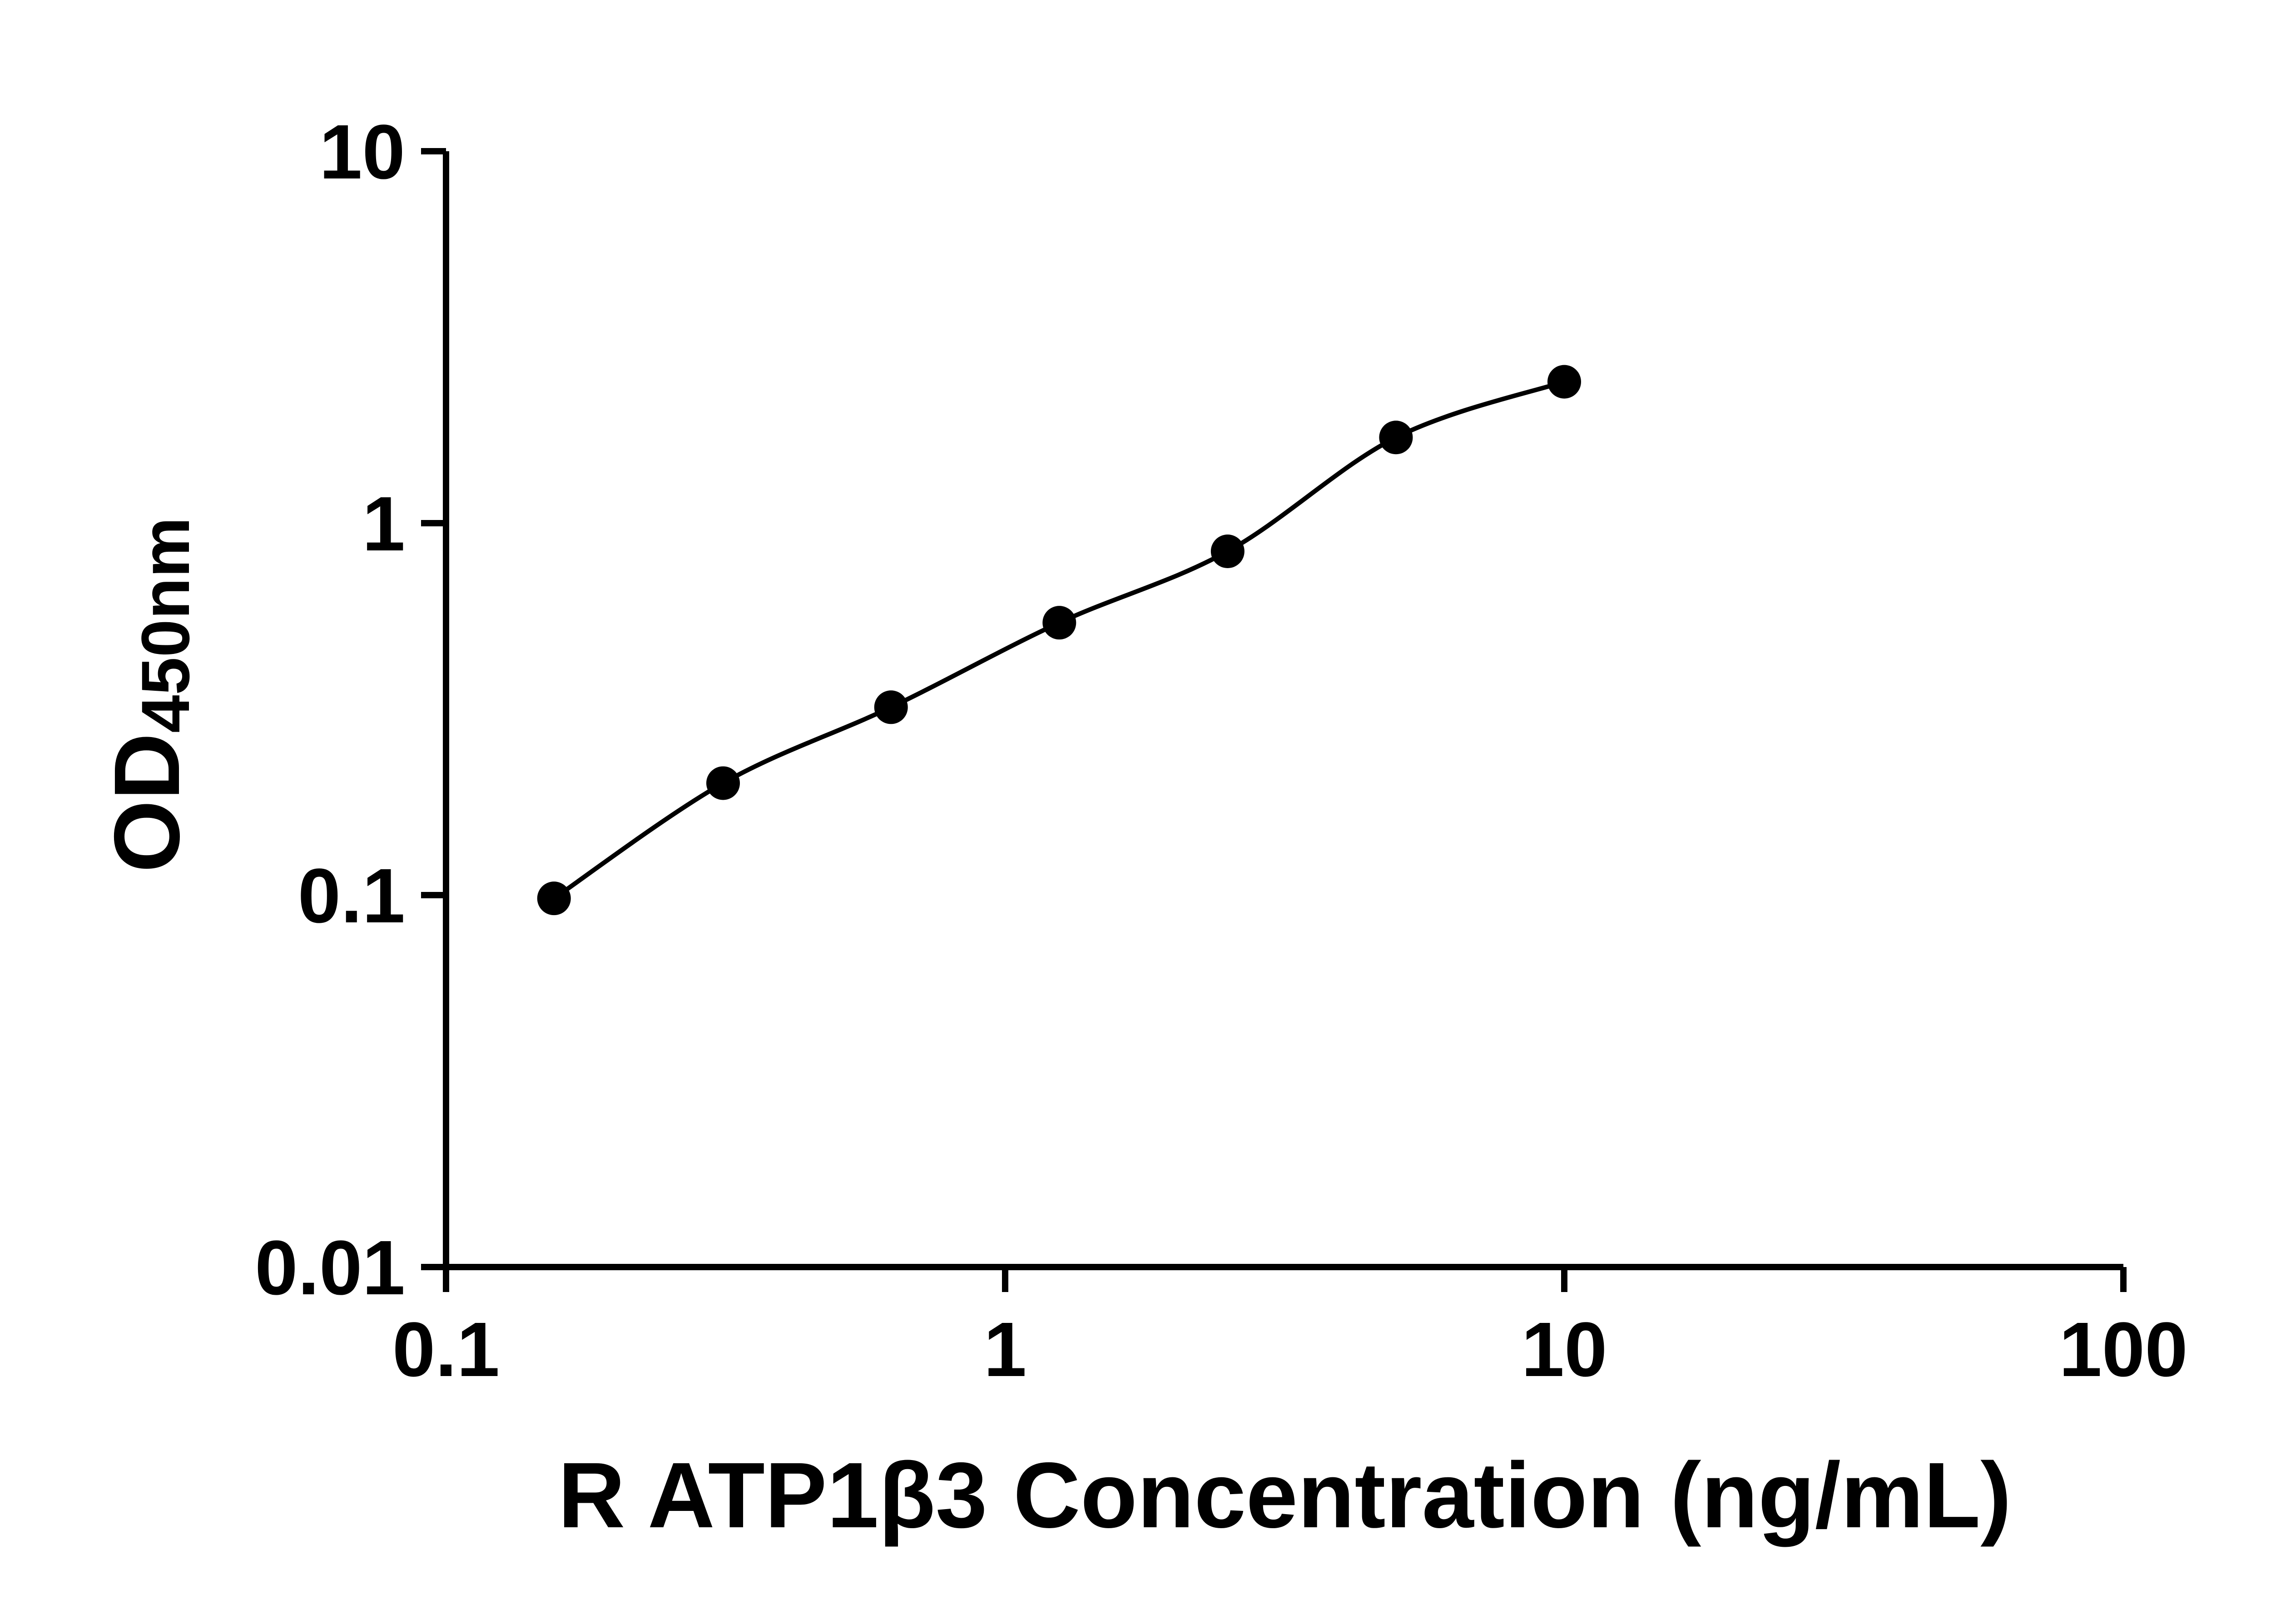 This screenshot has width=2271, height=1624. Describe the element at coordinates (147, 803) in the screenshot. I see `y-axis-title-main: OD` at that location.